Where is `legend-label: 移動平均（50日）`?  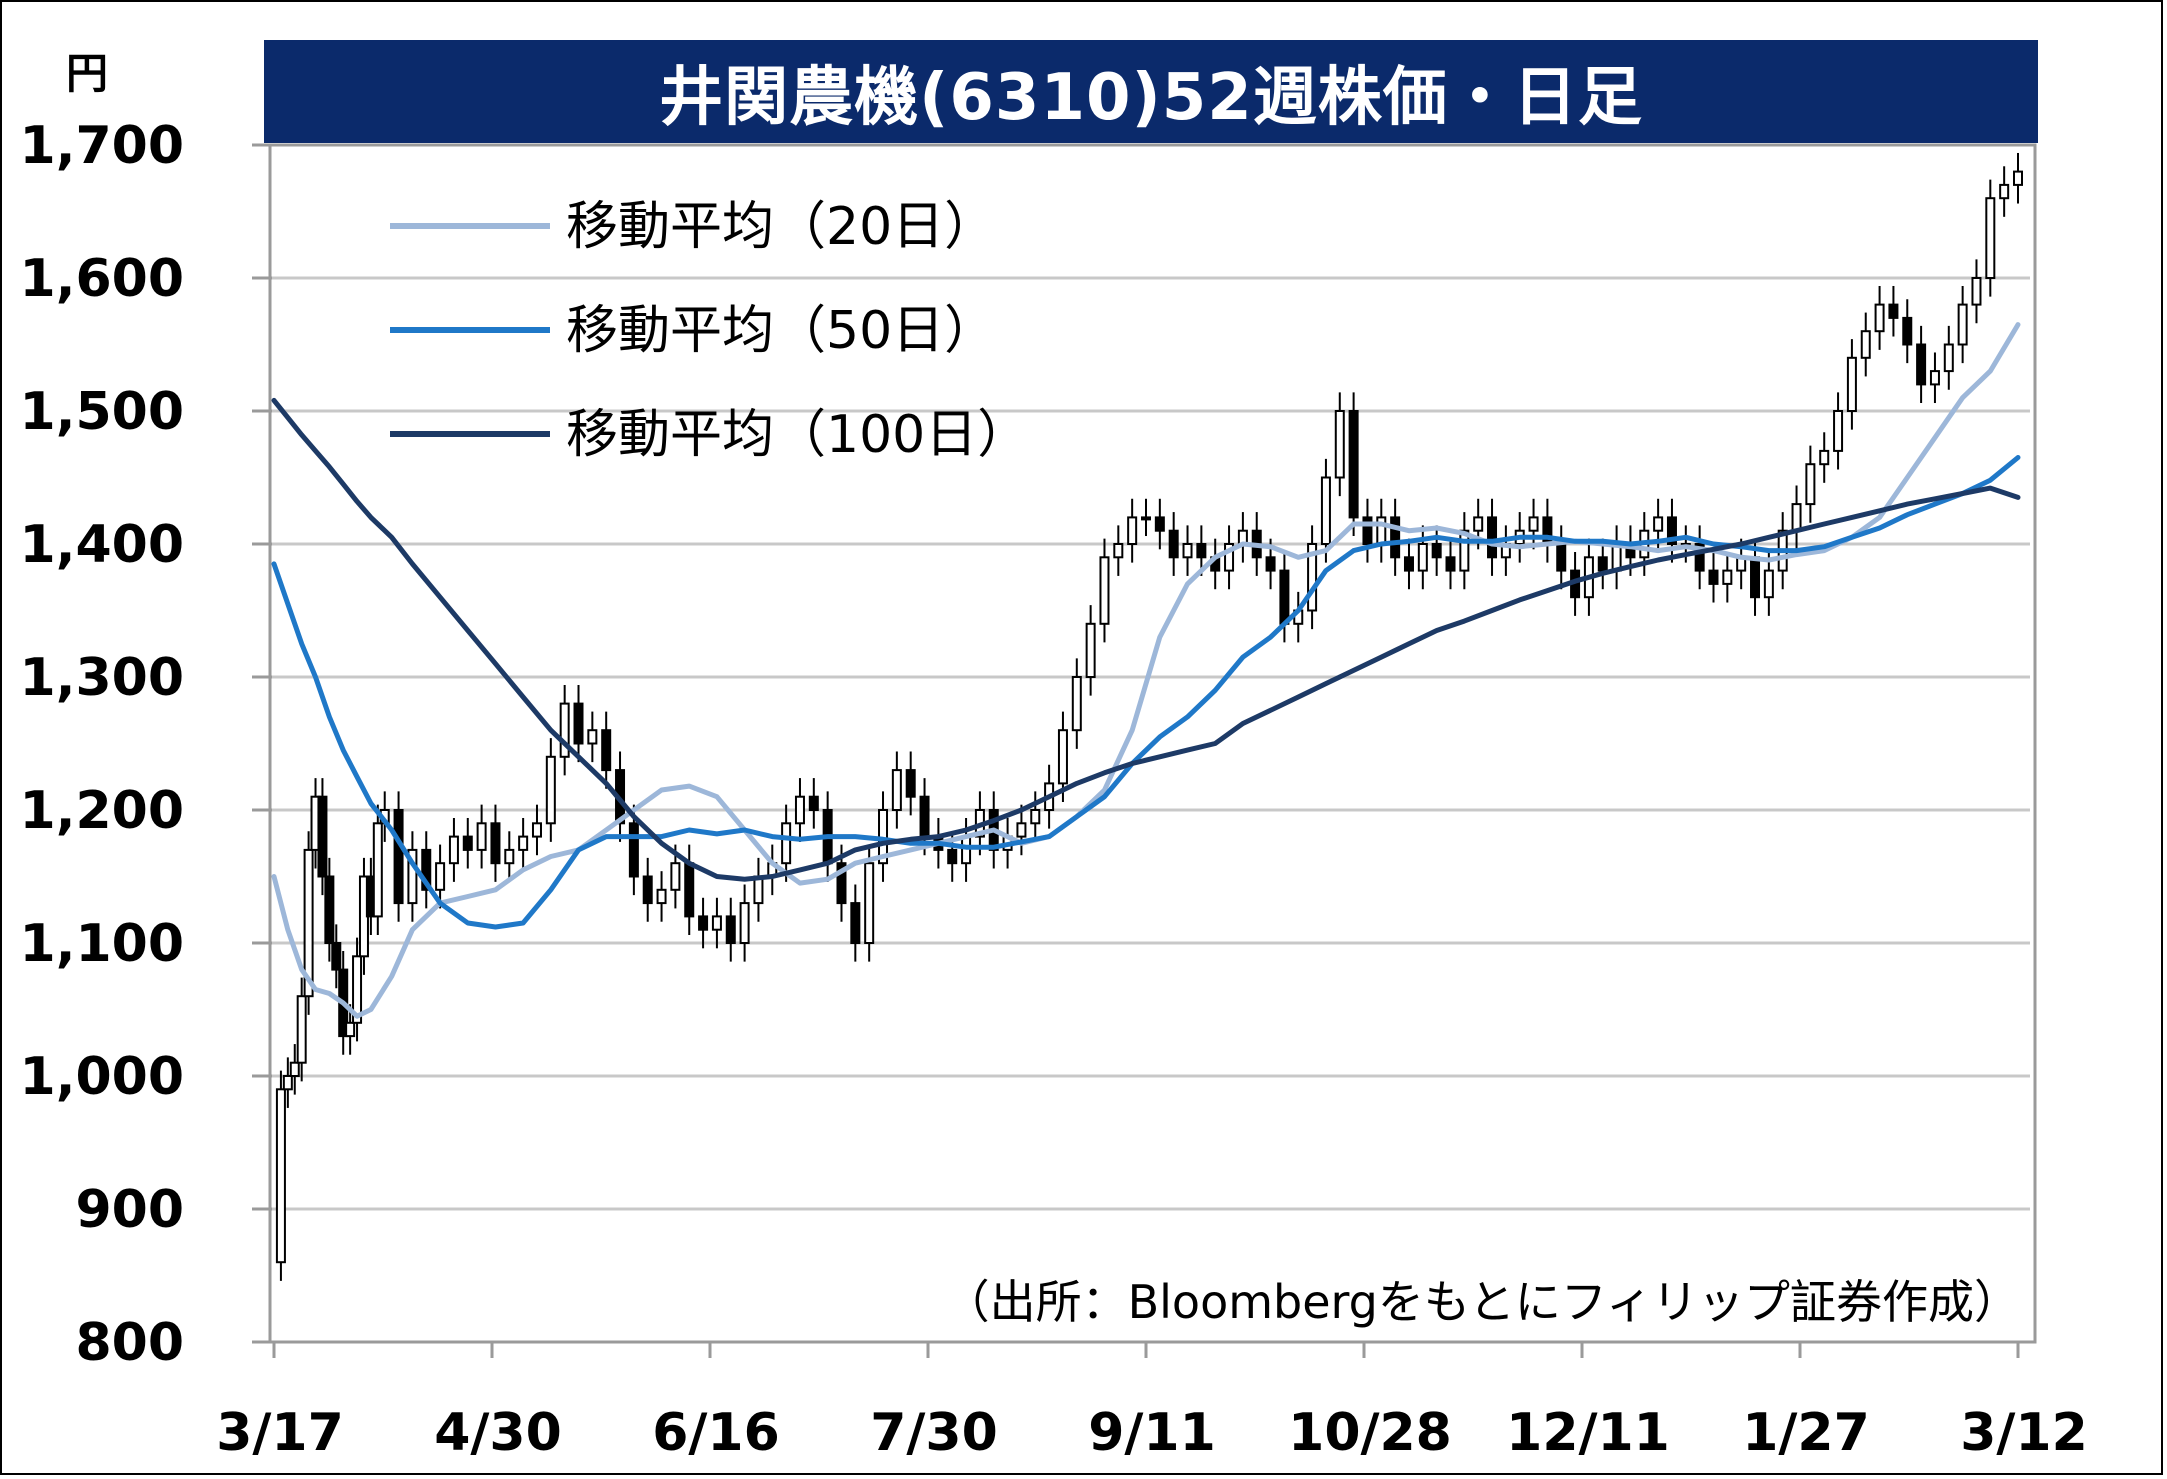
legend-label: 移動平均（50日） is located at coordinates (781, 331).